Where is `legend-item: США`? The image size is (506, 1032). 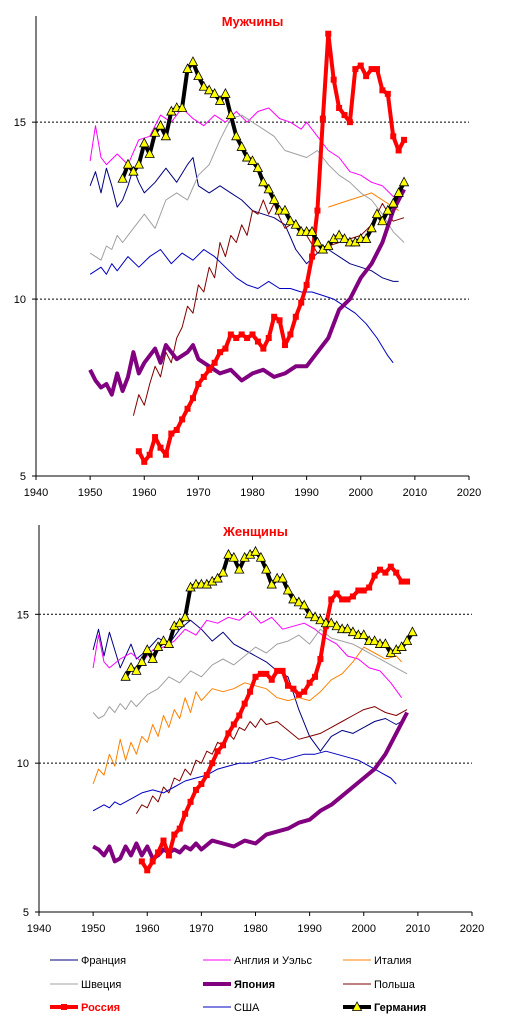 legend-item: США is located at coordinates (231, 1008).